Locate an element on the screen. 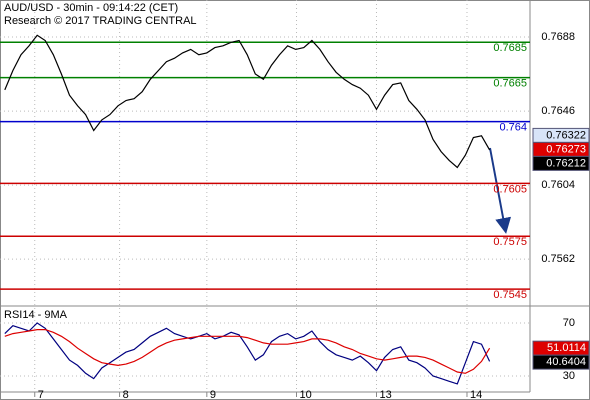 This screenshot has height=400, width=590. price-marker-label: 51.0114 is located at coordinates (566, 348).